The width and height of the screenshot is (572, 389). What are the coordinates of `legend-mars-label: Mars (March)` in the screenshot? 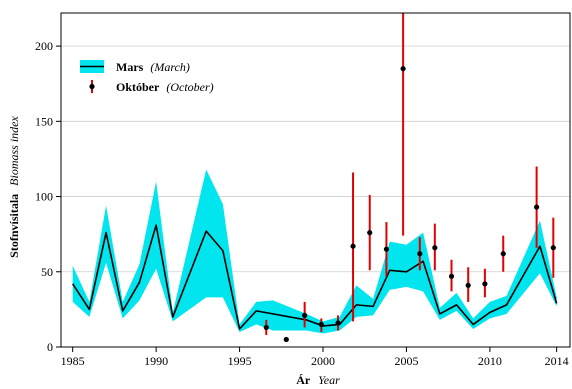 It's located at (153, 66).